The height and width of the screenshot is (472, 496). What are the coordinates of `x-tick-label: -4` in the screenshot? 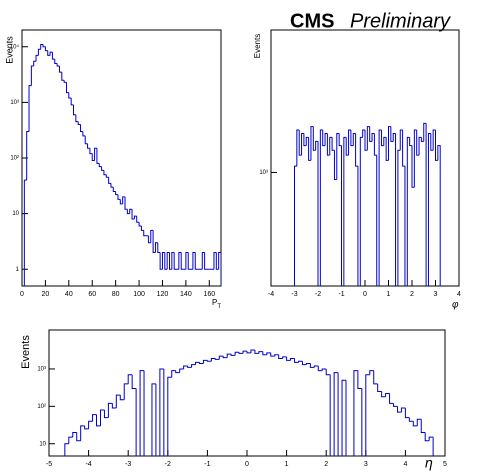 It's located at (271, 294).